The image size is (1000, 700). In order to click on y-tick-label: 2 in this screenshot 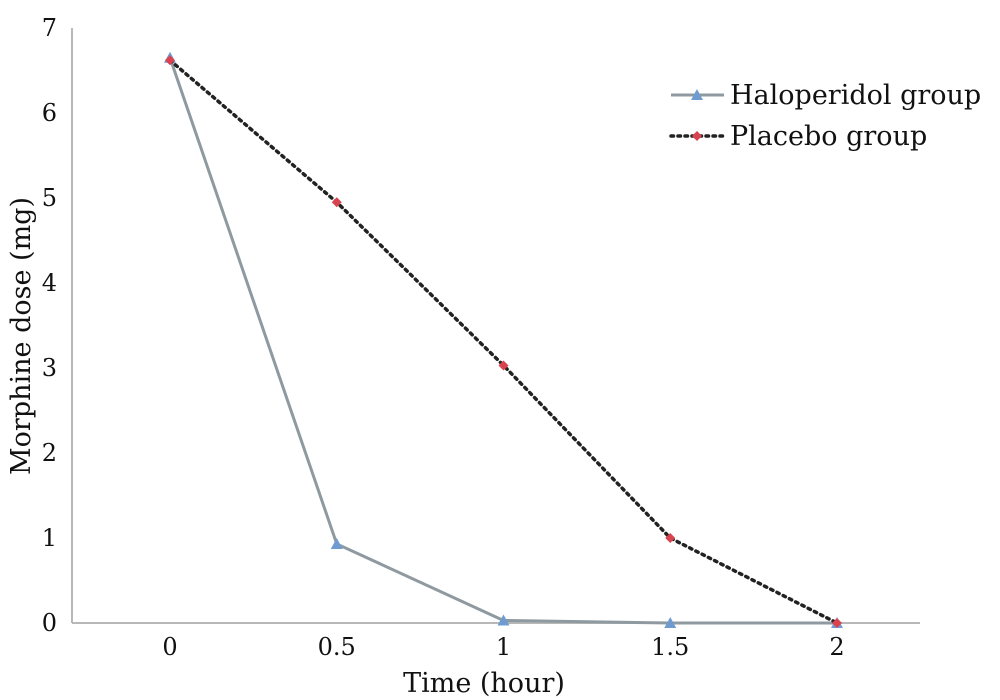, I will do `click(49, 453)`.